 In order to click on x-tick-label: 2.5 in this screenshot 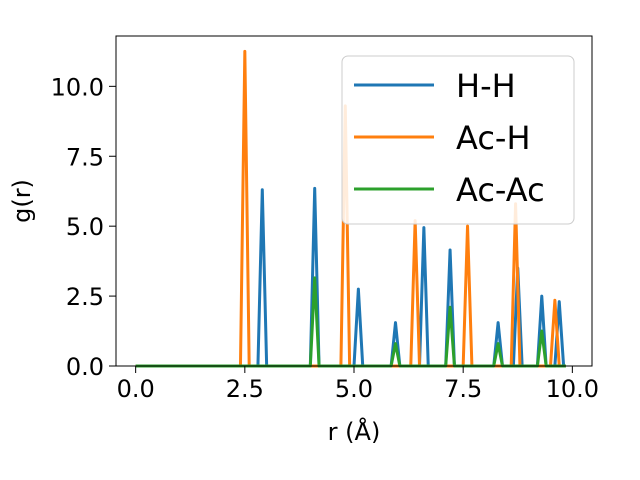, I will do `click(245, 389)`.